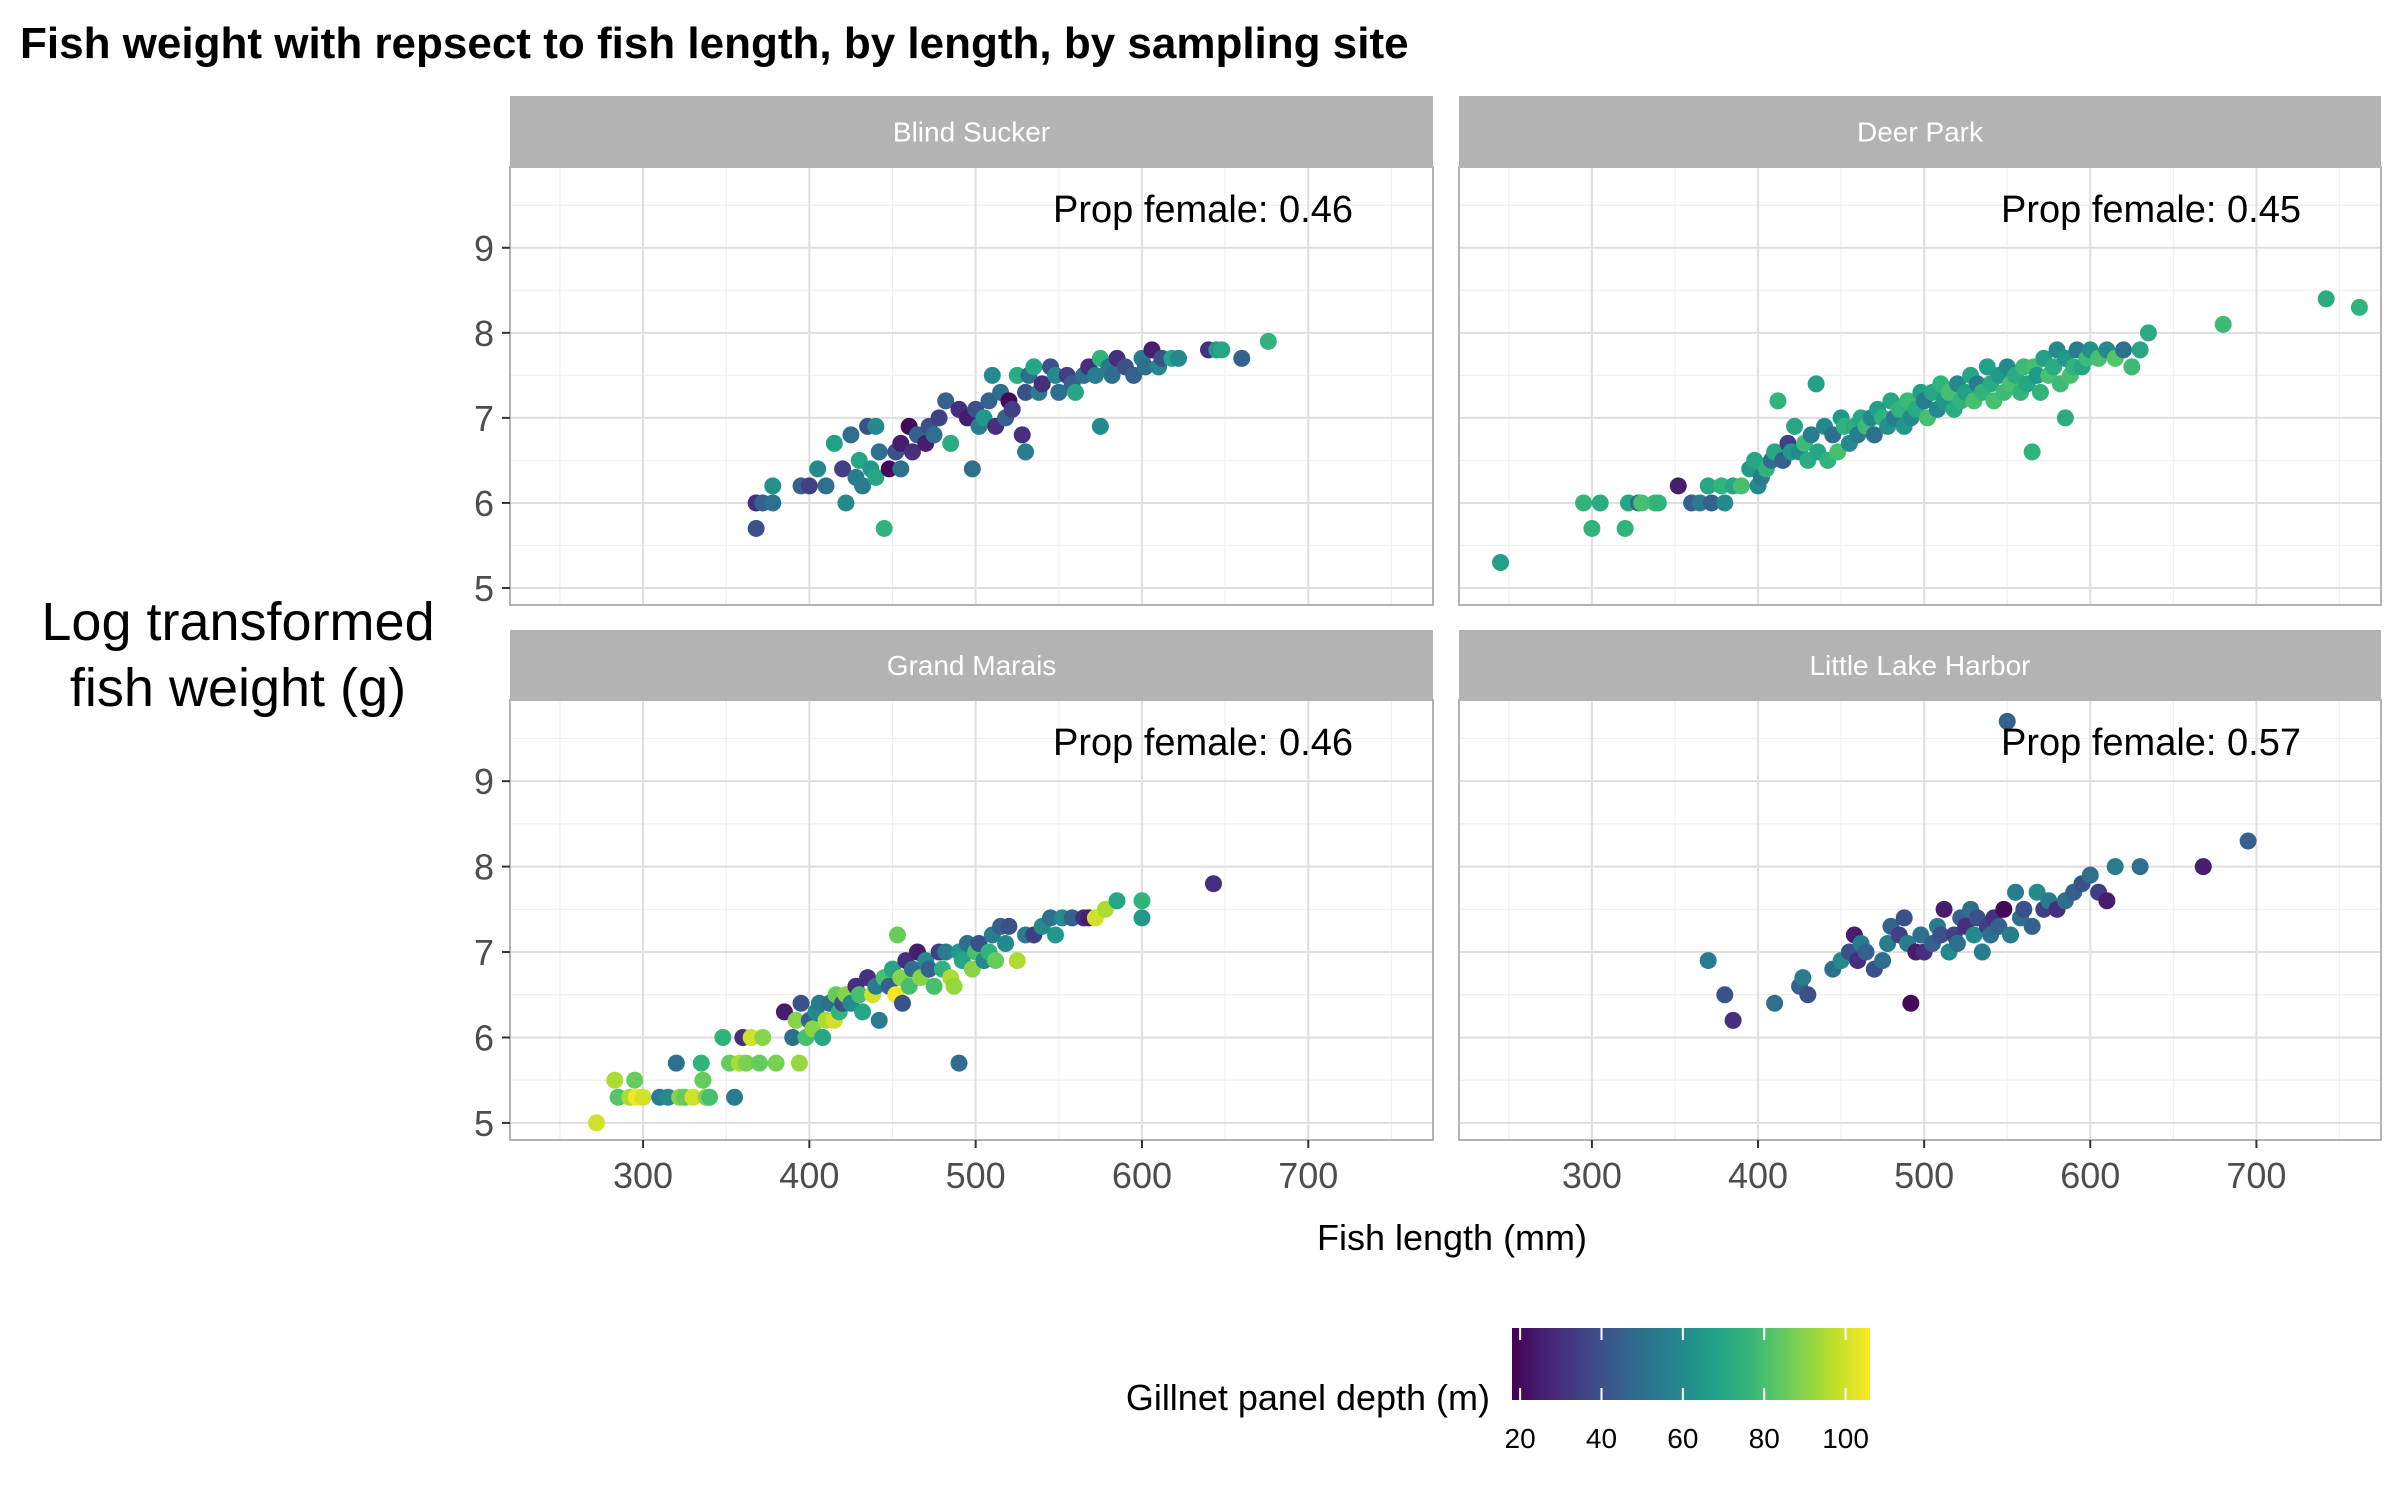  I want to click on y-tick-label: 7, so click(484, 418).